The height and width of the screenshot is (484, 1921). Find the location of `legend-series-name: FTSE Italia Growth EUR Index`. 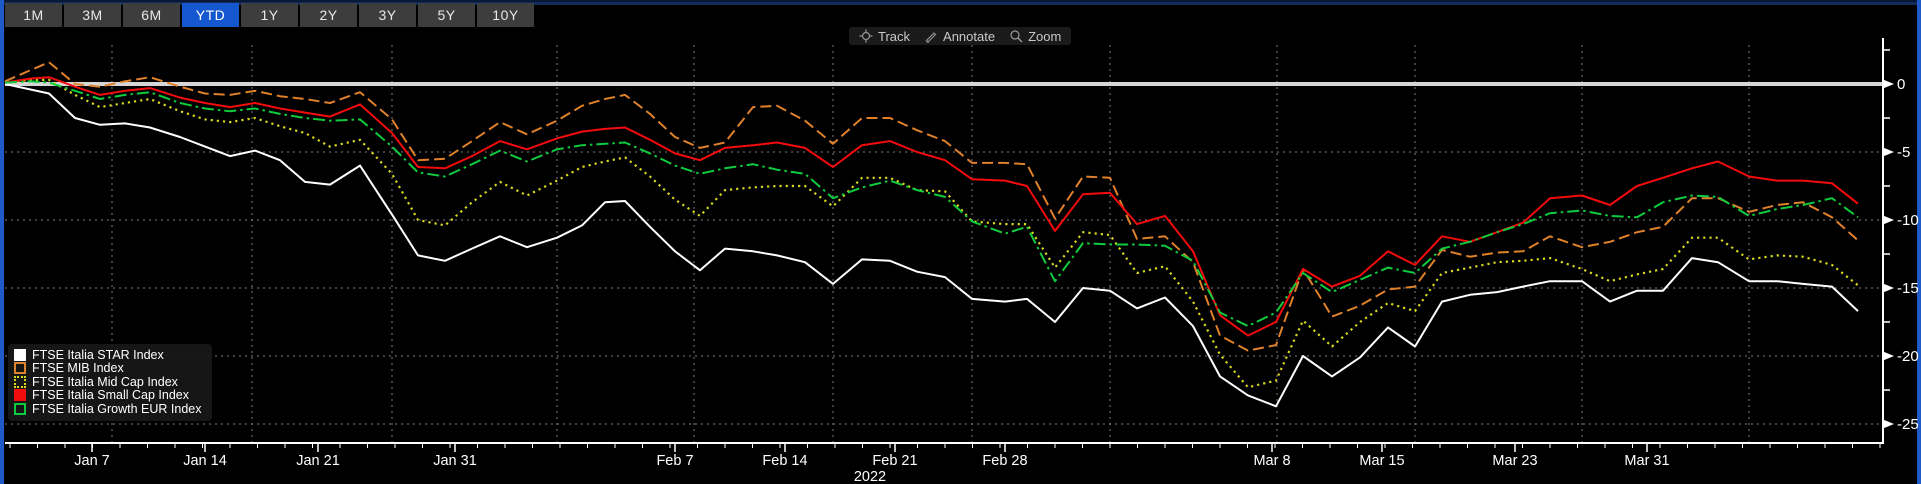

legend-series-name: FTSE Italia Growth EUR Index is located at coordinates (117, 408).